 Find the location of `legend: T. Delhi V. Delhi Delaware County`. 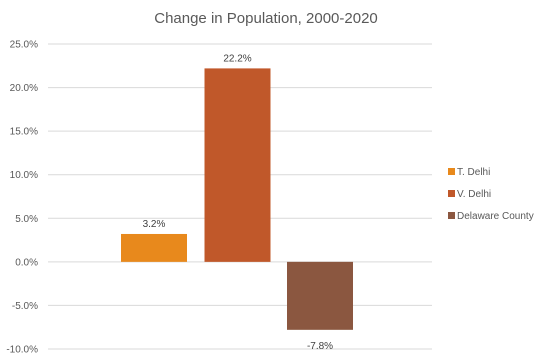

legend: T. Delhi V. Delhi Delaware County is located at coordinates (491, 194).